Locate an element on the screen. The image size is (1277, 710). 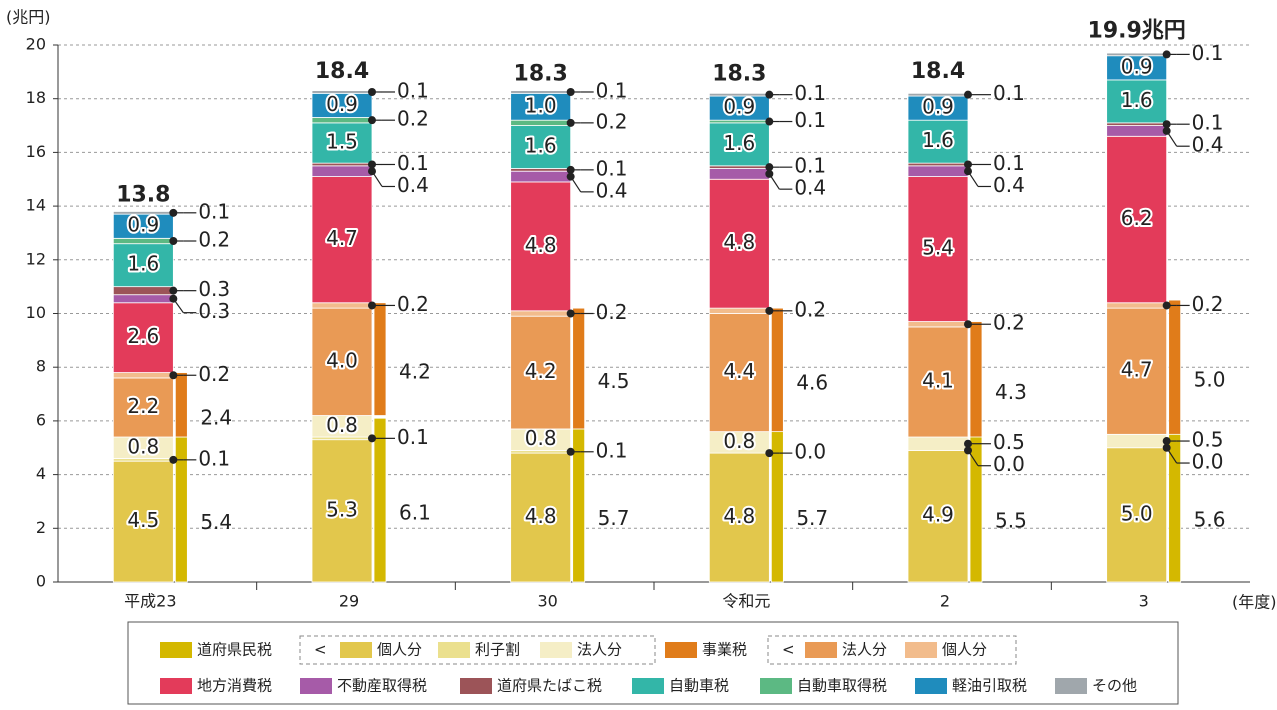
callout-label: 0.3 is located at coordinates (214, 289).